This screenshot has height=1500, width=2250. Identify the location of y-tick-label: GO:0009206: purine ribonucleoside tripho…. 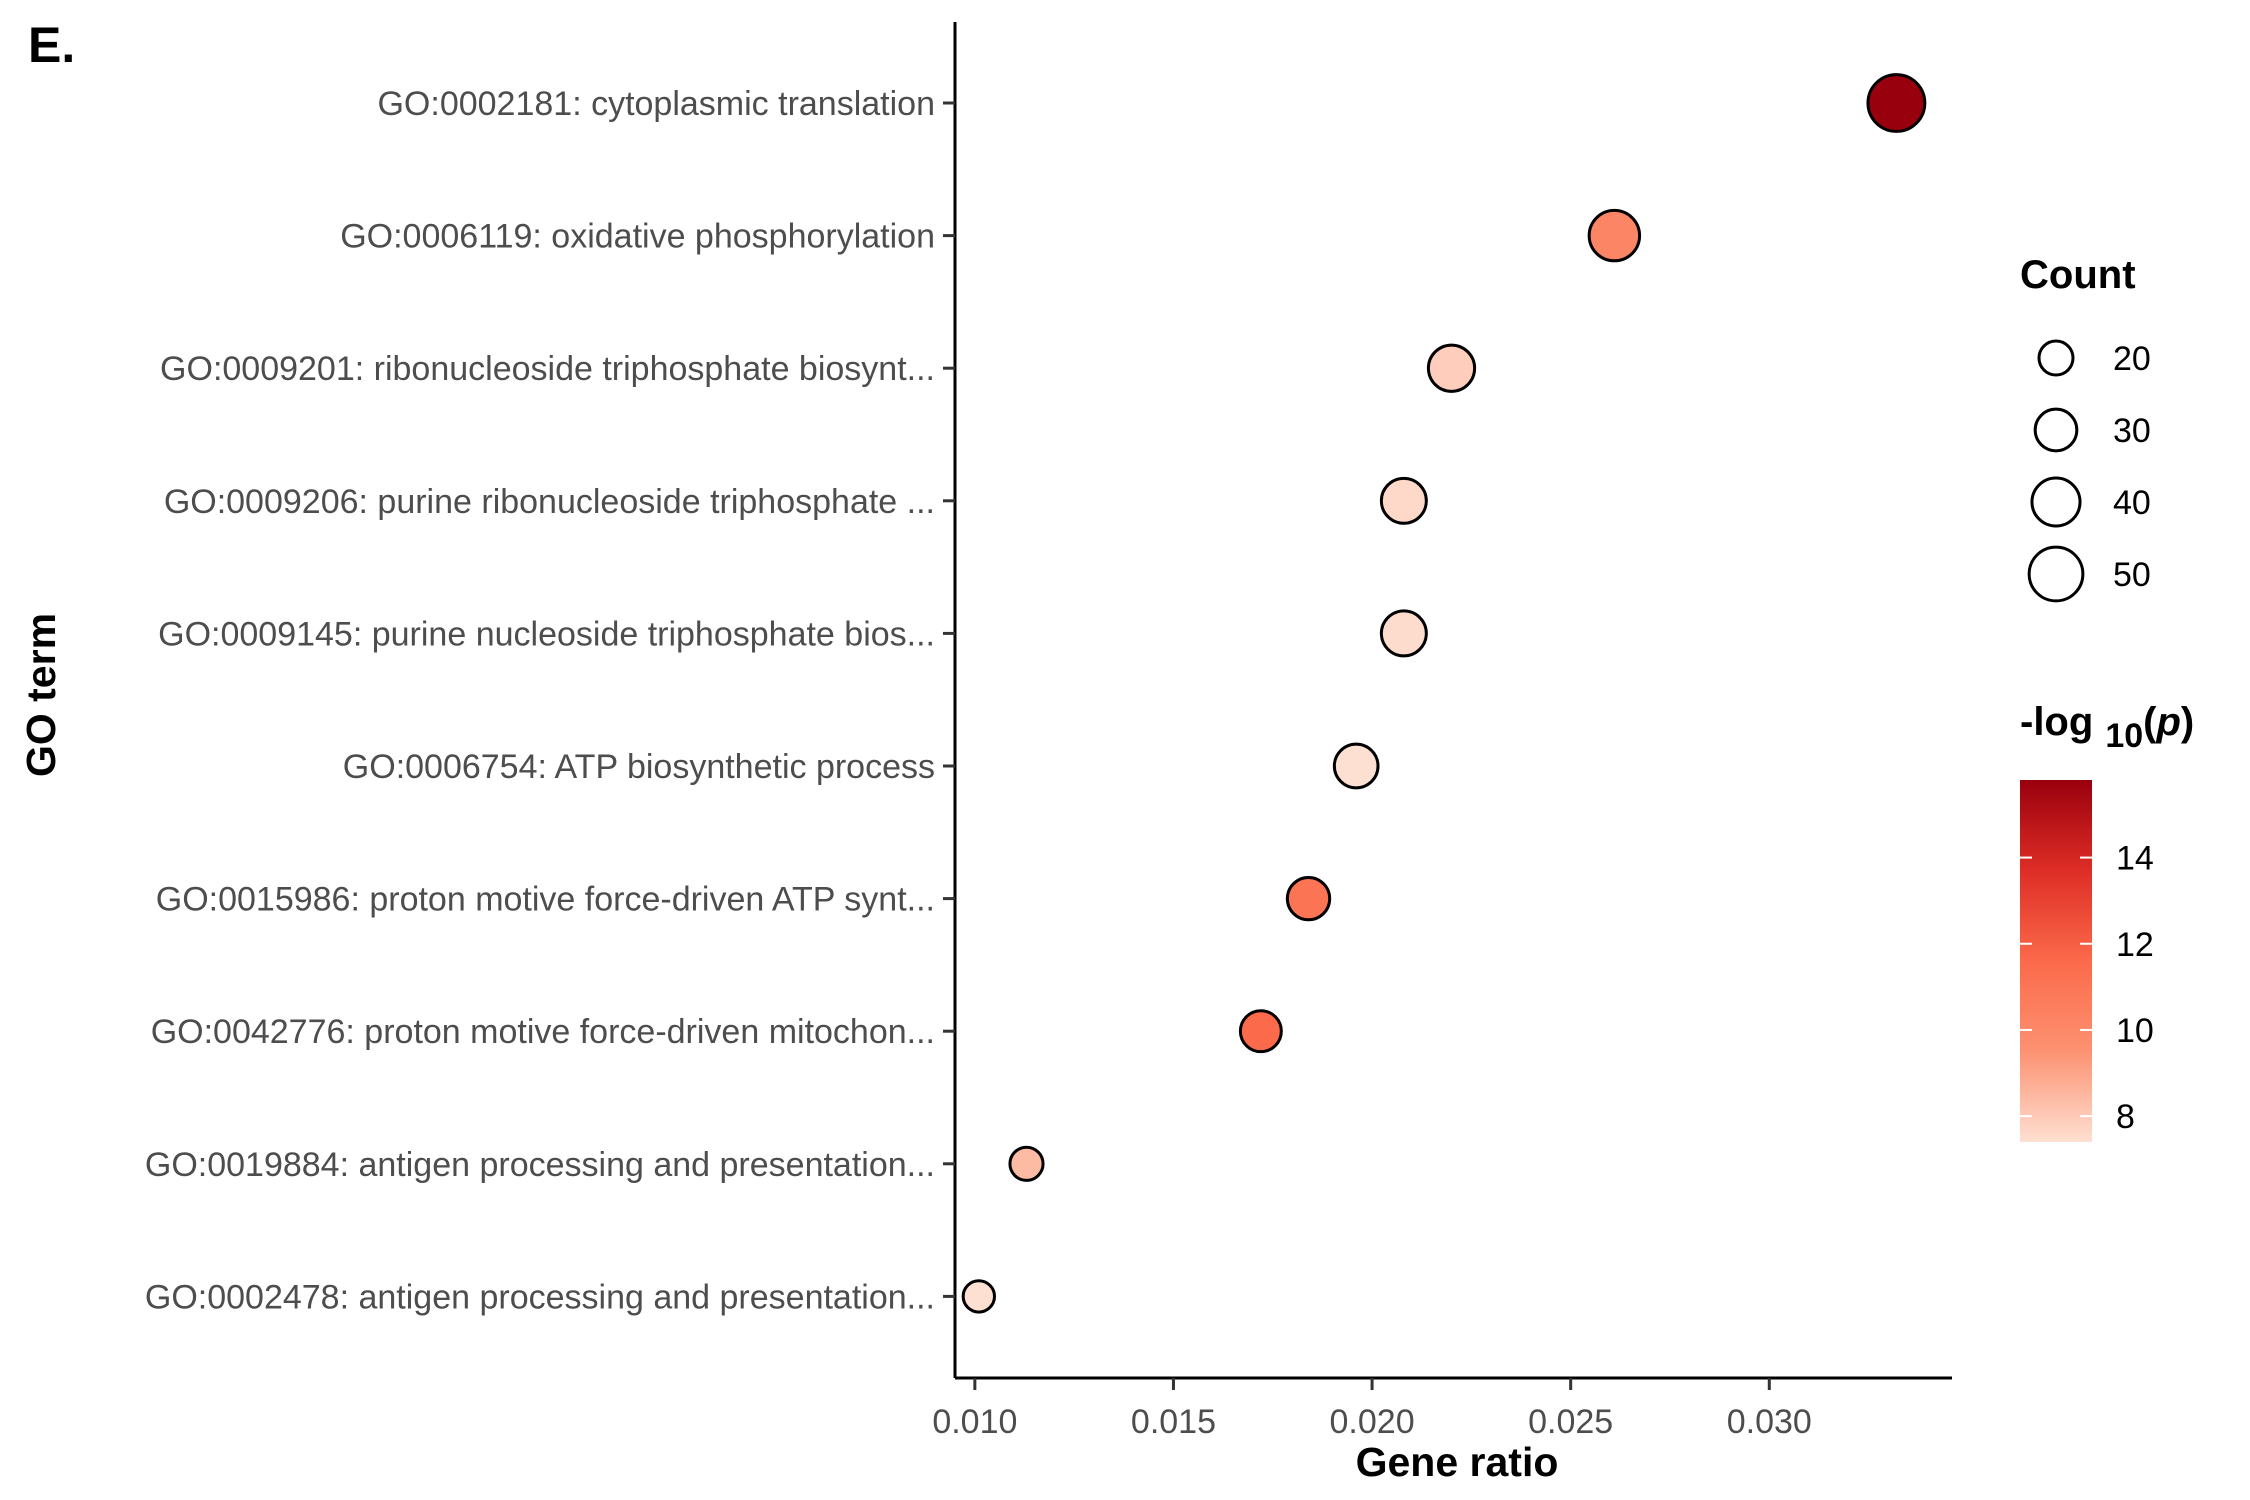
(549, 502).